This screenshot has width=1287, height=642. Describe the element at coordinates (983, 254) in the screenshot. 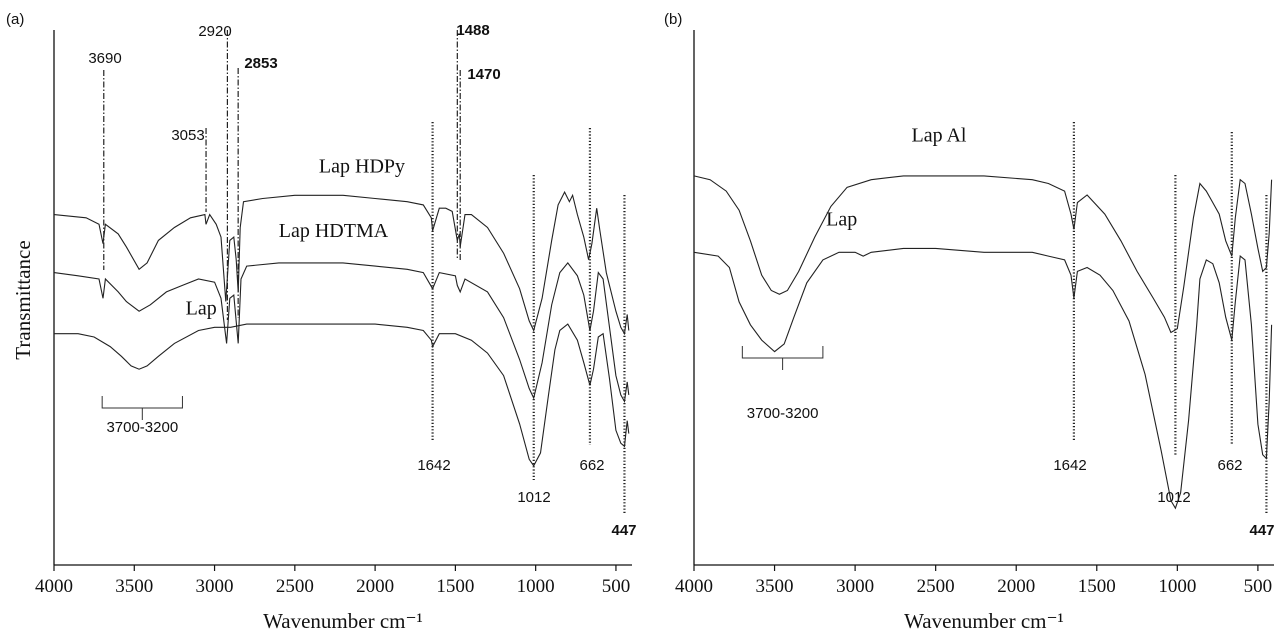

I see `spectrum-lap-al` at that location.